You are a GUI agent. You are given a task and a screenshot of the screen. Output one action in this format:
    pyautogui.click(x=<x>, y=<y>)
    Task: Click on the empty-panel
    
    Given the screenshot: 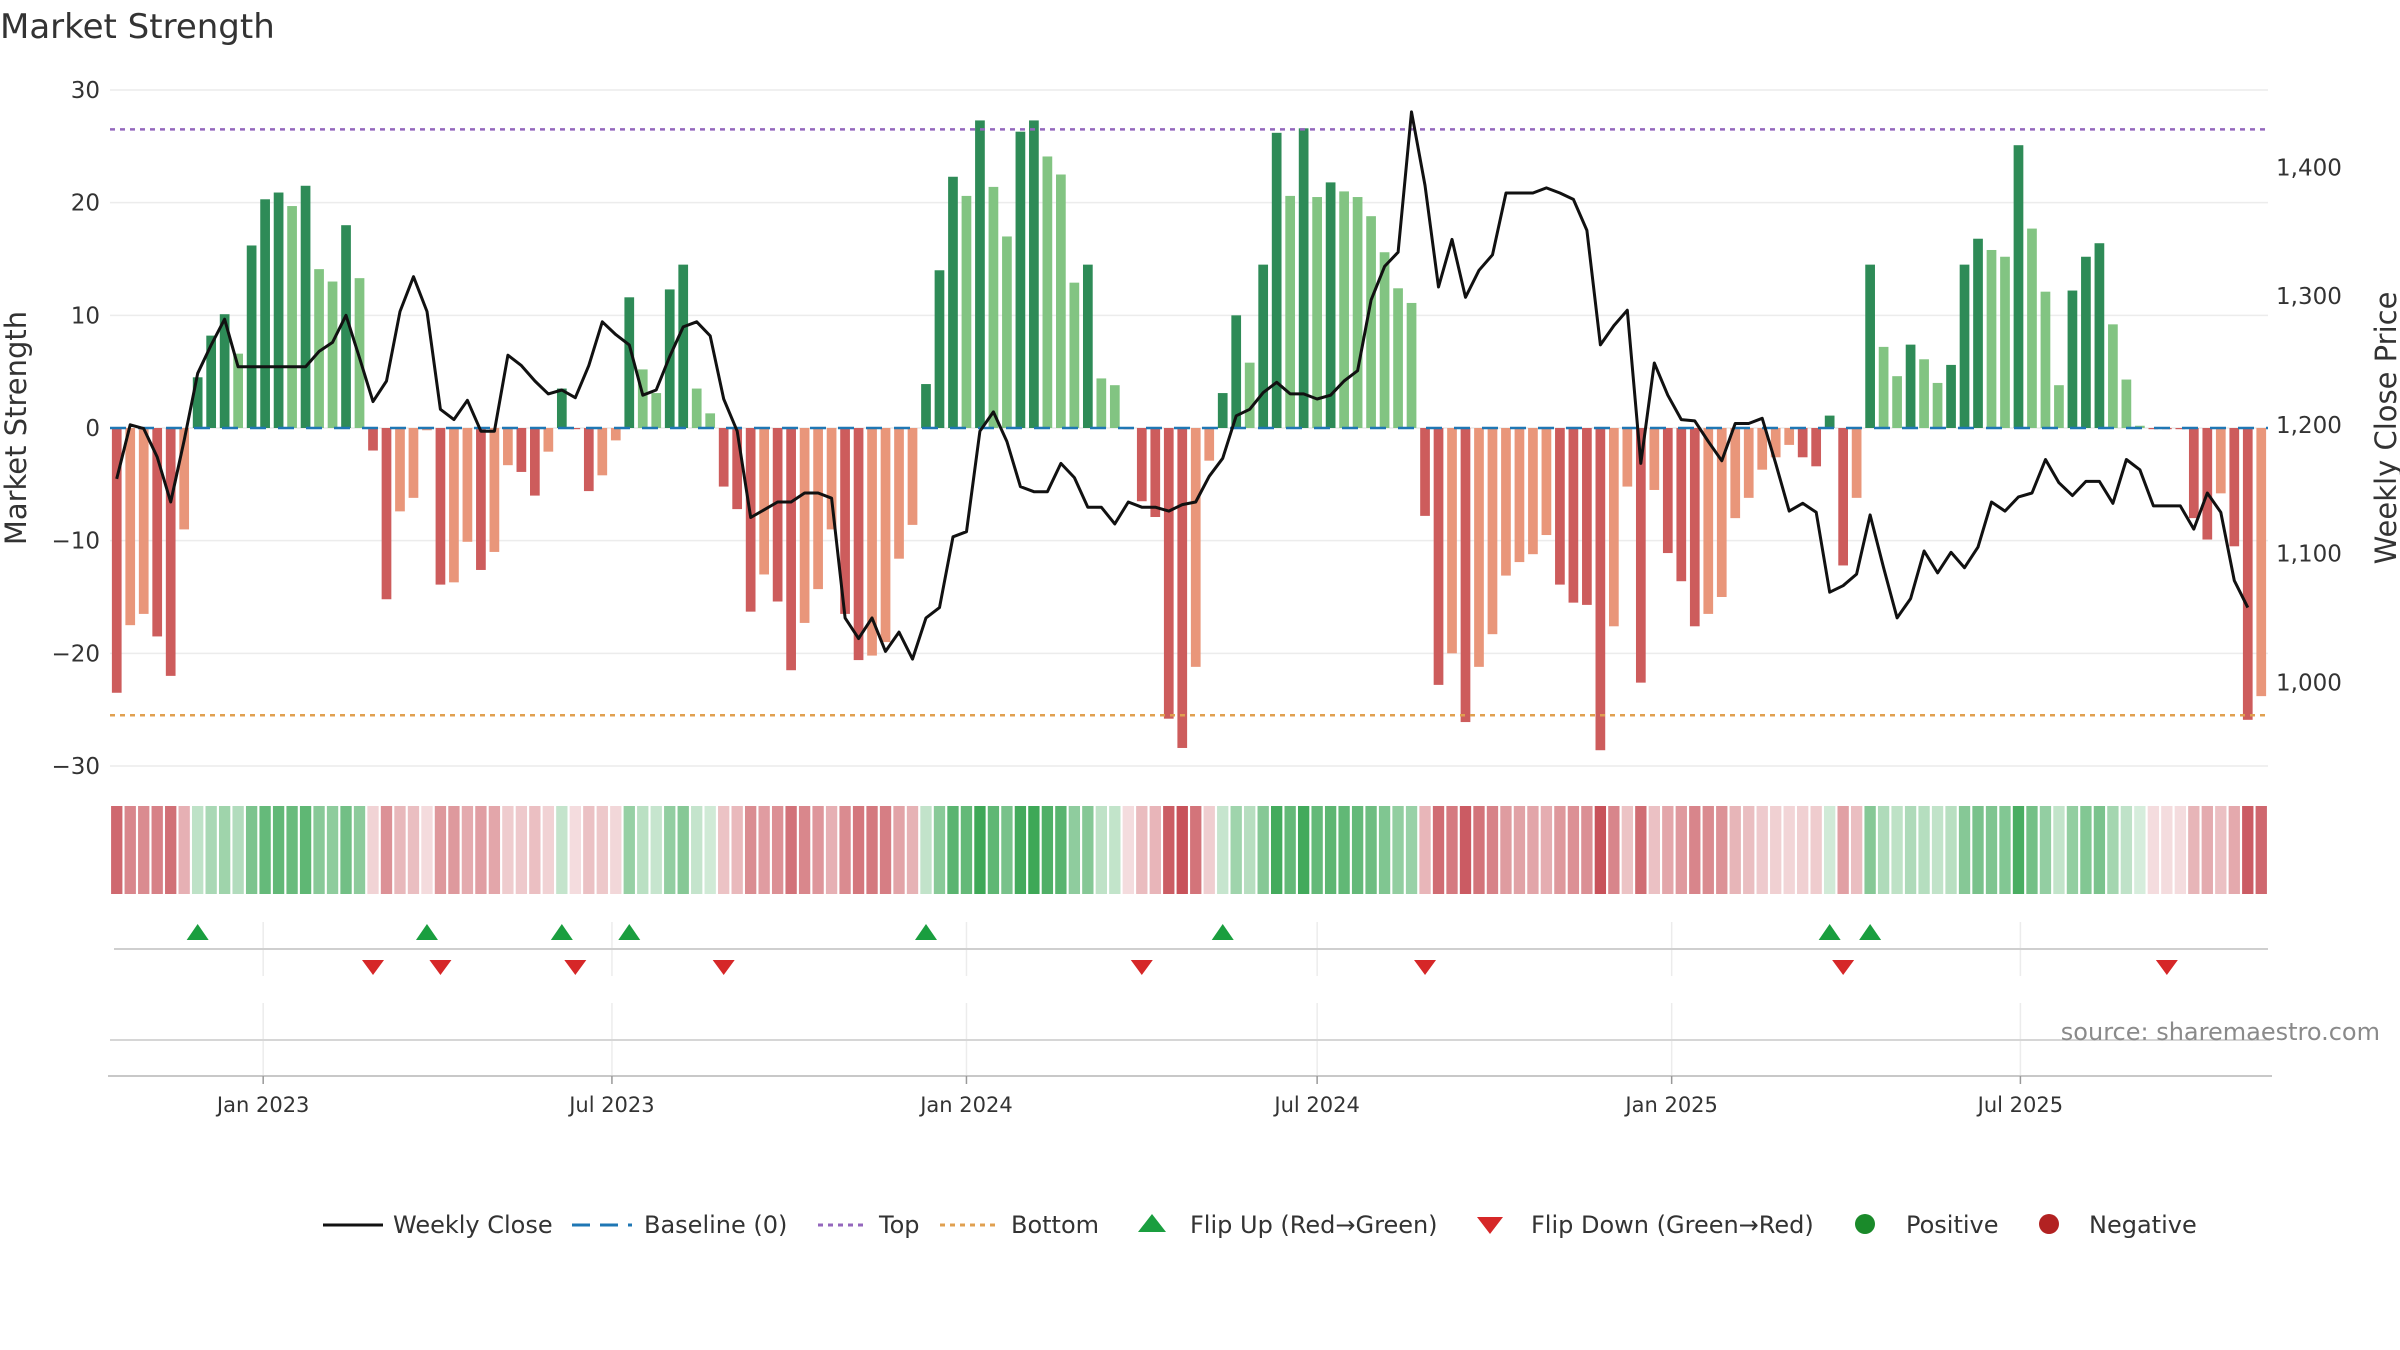 What is the action you would take?
    pyautogui.click(x=1190, y=1040)
    